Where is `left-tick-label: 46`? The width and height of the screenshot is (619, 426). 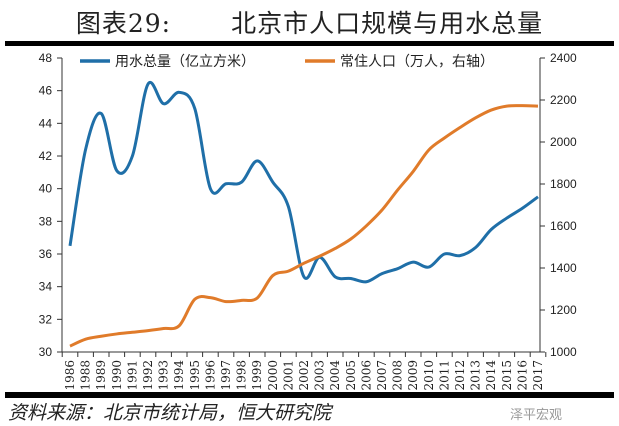
left-tick-label: 46 is located at coordinates (46, 91).